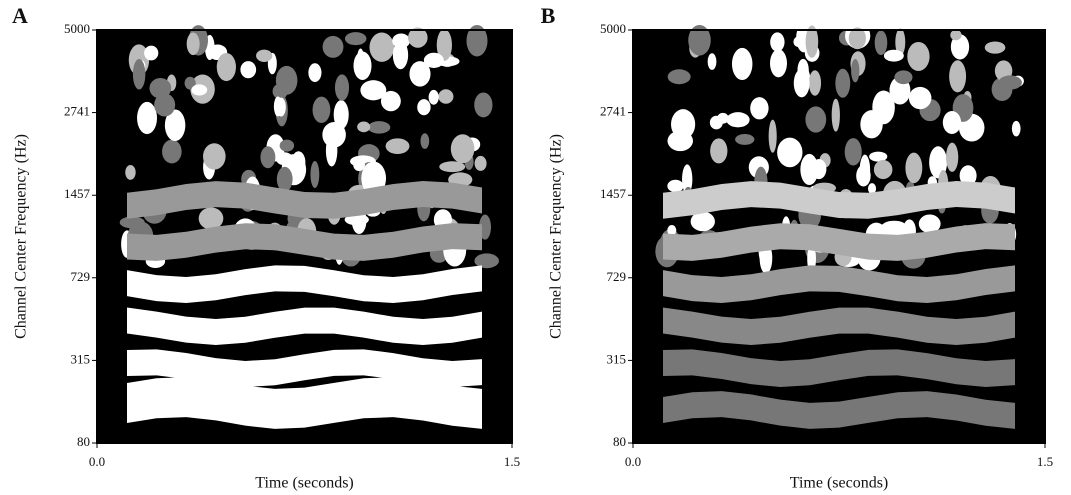 The image size is (1071, 495). I want to click on y-tick-label: 80, so click(619, 441).